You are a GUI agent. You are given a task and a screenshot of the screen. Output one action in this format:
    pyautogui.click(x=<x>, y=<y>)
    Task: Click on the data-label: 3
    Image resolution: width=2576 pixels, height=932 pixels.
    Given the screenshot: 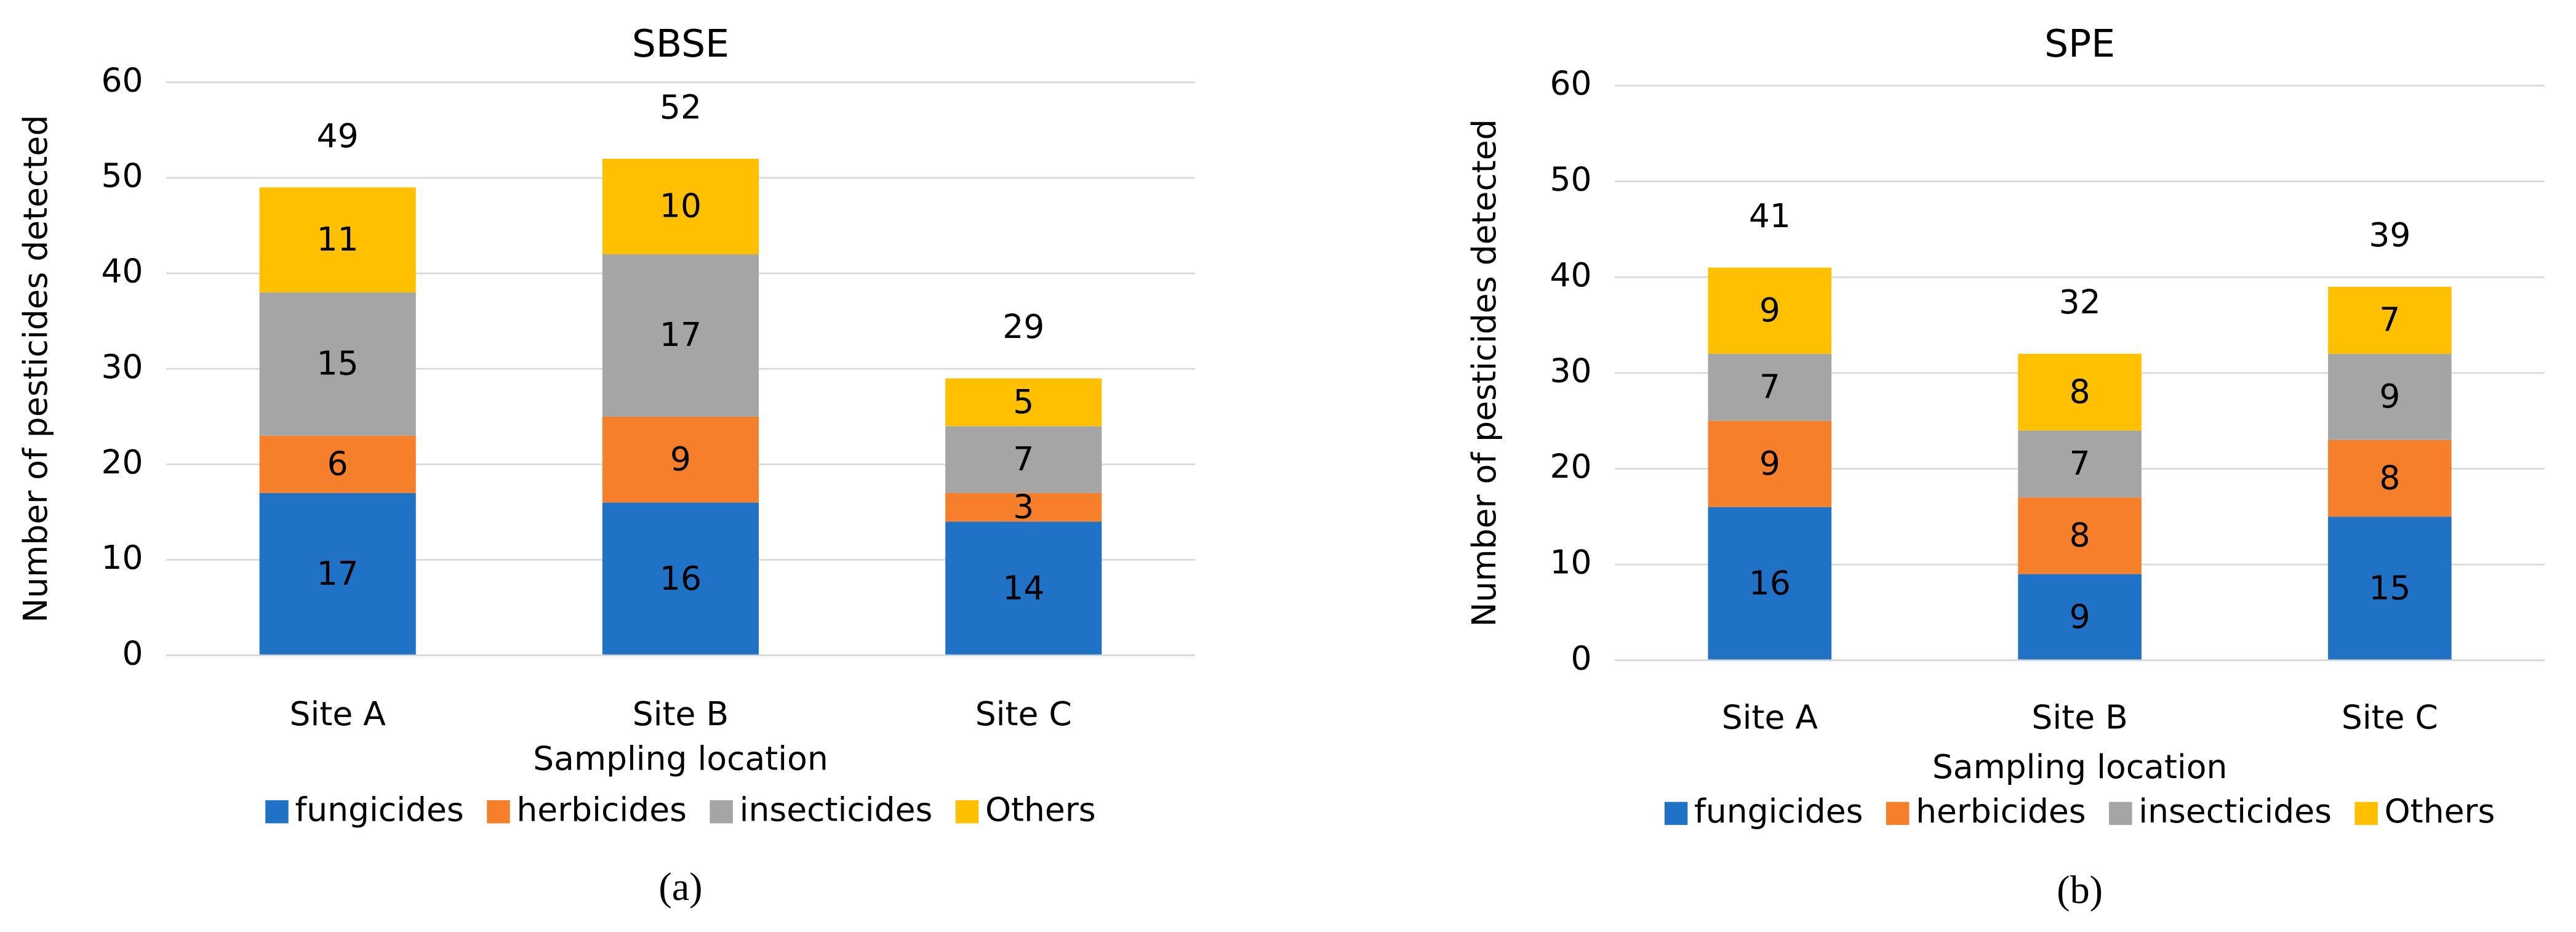 What is the action you would take?
    pyautogui.click(x=1023, y=506)
    